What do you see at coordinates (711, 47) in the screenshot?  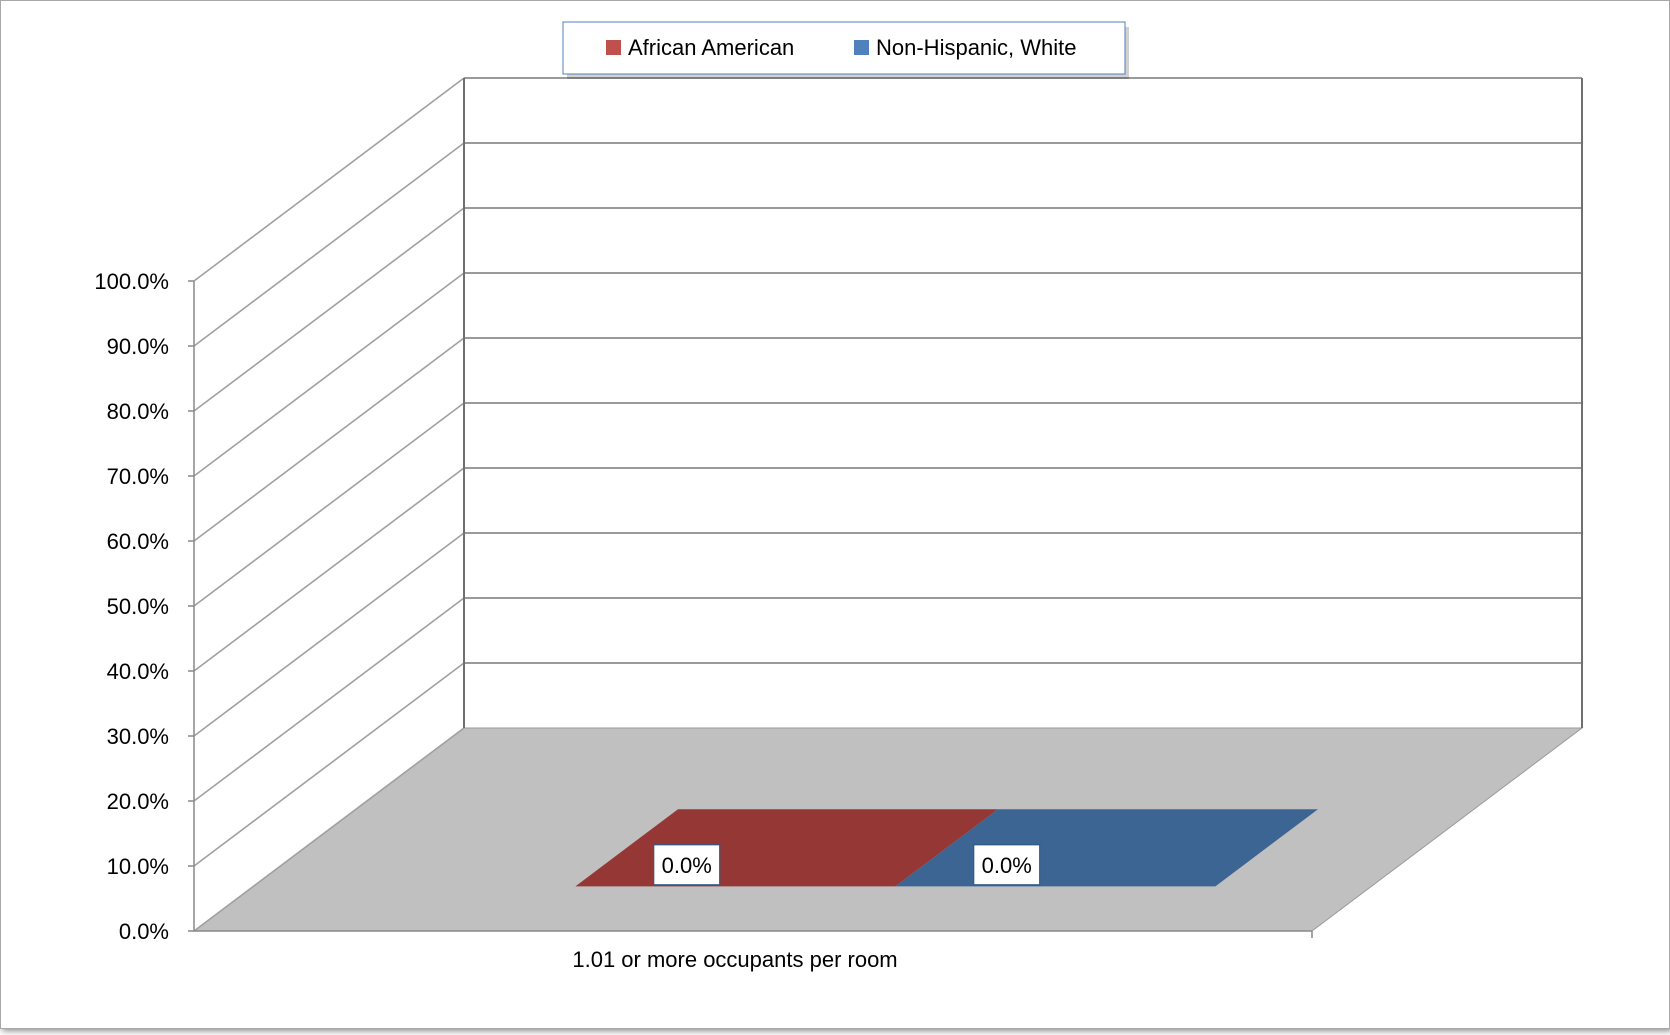 I see `legend-item-african-american: African American` at bounding box center [711, 47].